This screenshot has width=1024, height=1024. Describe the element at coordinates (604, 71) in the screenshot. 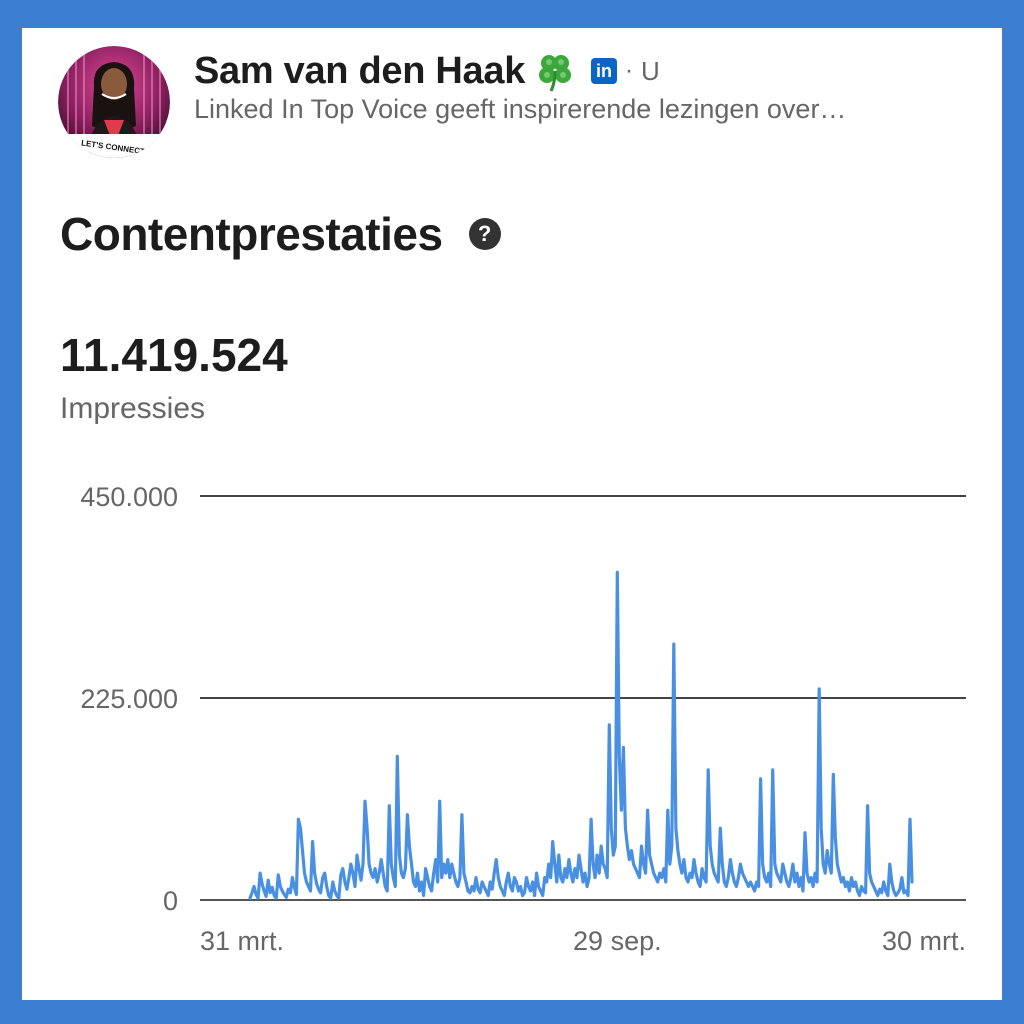

I see `linkedin-icon: in` at that location.